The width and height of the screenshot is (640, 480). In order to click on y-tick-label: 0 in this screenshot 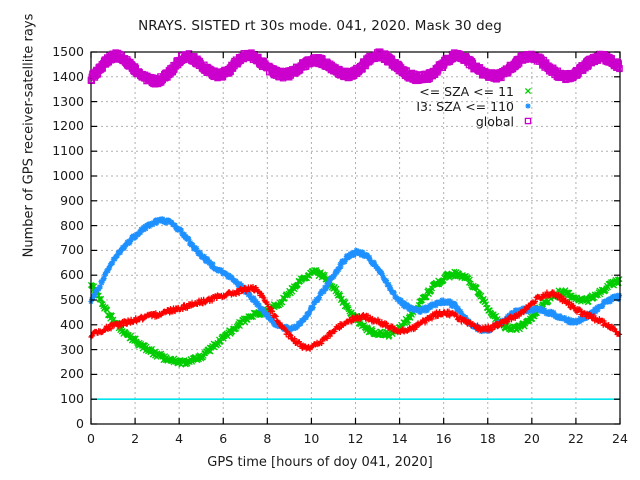, I will do `click(80, 423)`.